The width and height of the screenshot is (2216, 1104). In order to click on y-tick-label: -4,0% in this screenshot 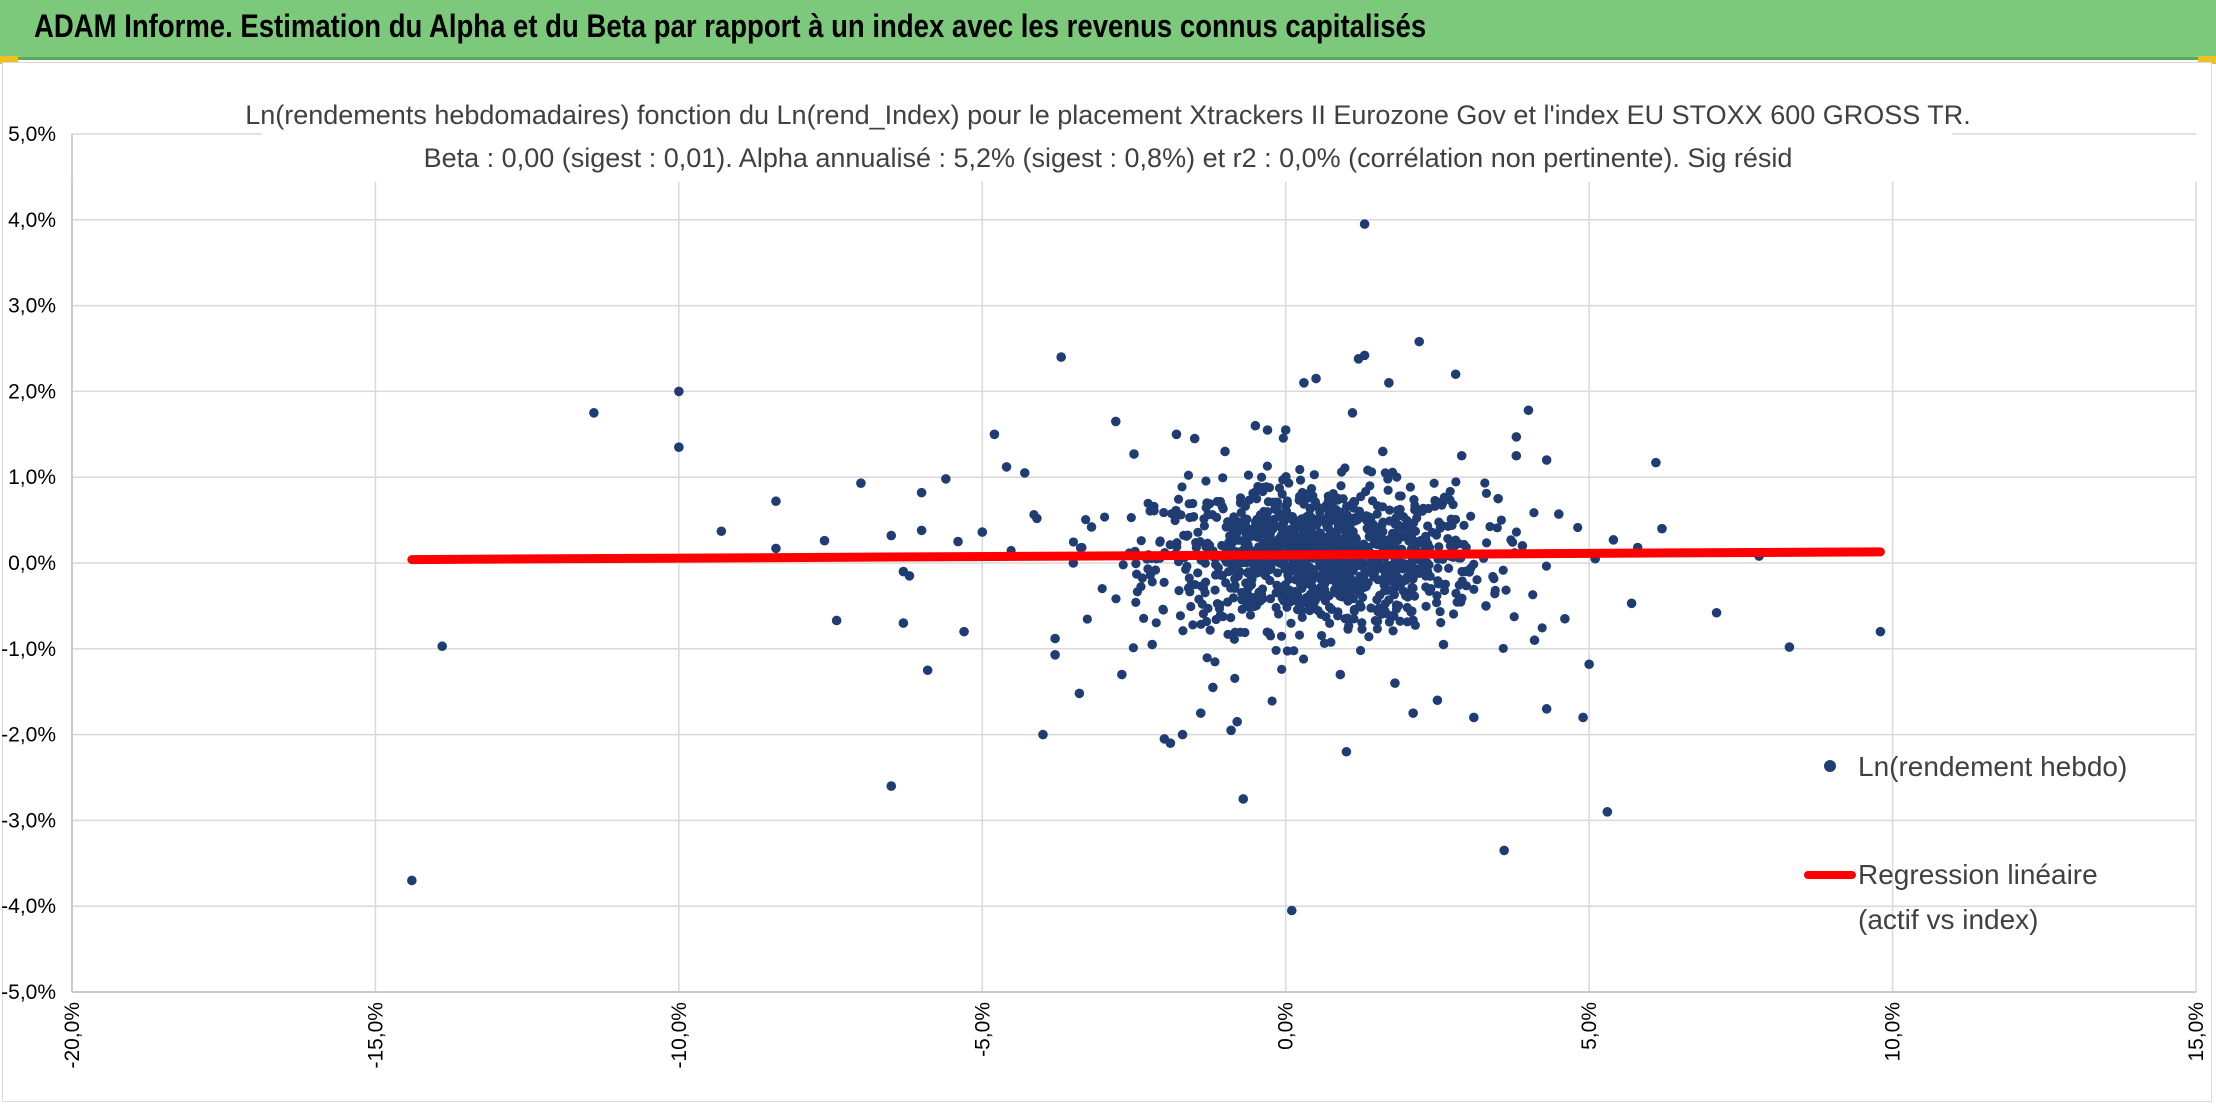, I will do `click(28, 906)`.